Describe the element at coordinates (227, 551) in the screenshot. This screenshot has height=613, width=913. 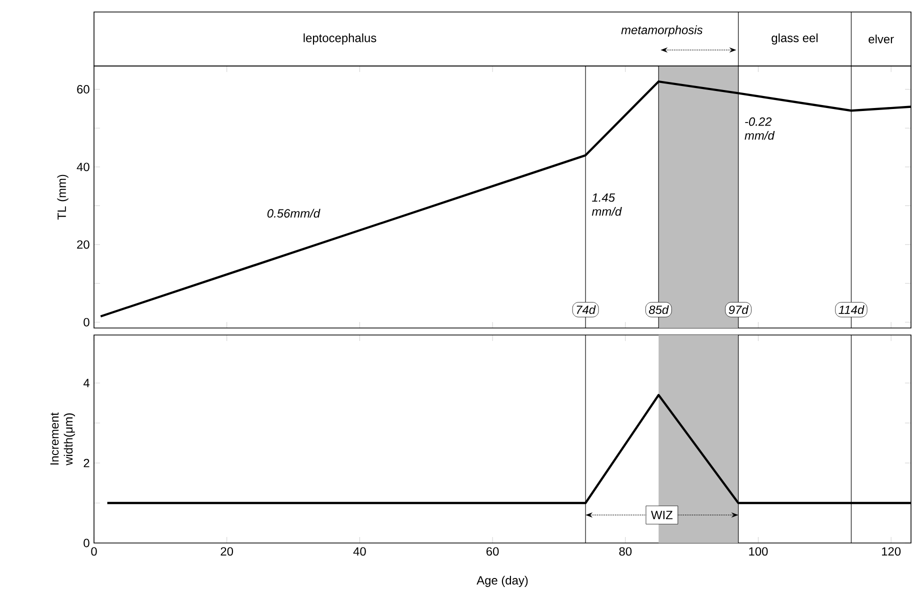
I see `x-tick-label: 20` at that location.